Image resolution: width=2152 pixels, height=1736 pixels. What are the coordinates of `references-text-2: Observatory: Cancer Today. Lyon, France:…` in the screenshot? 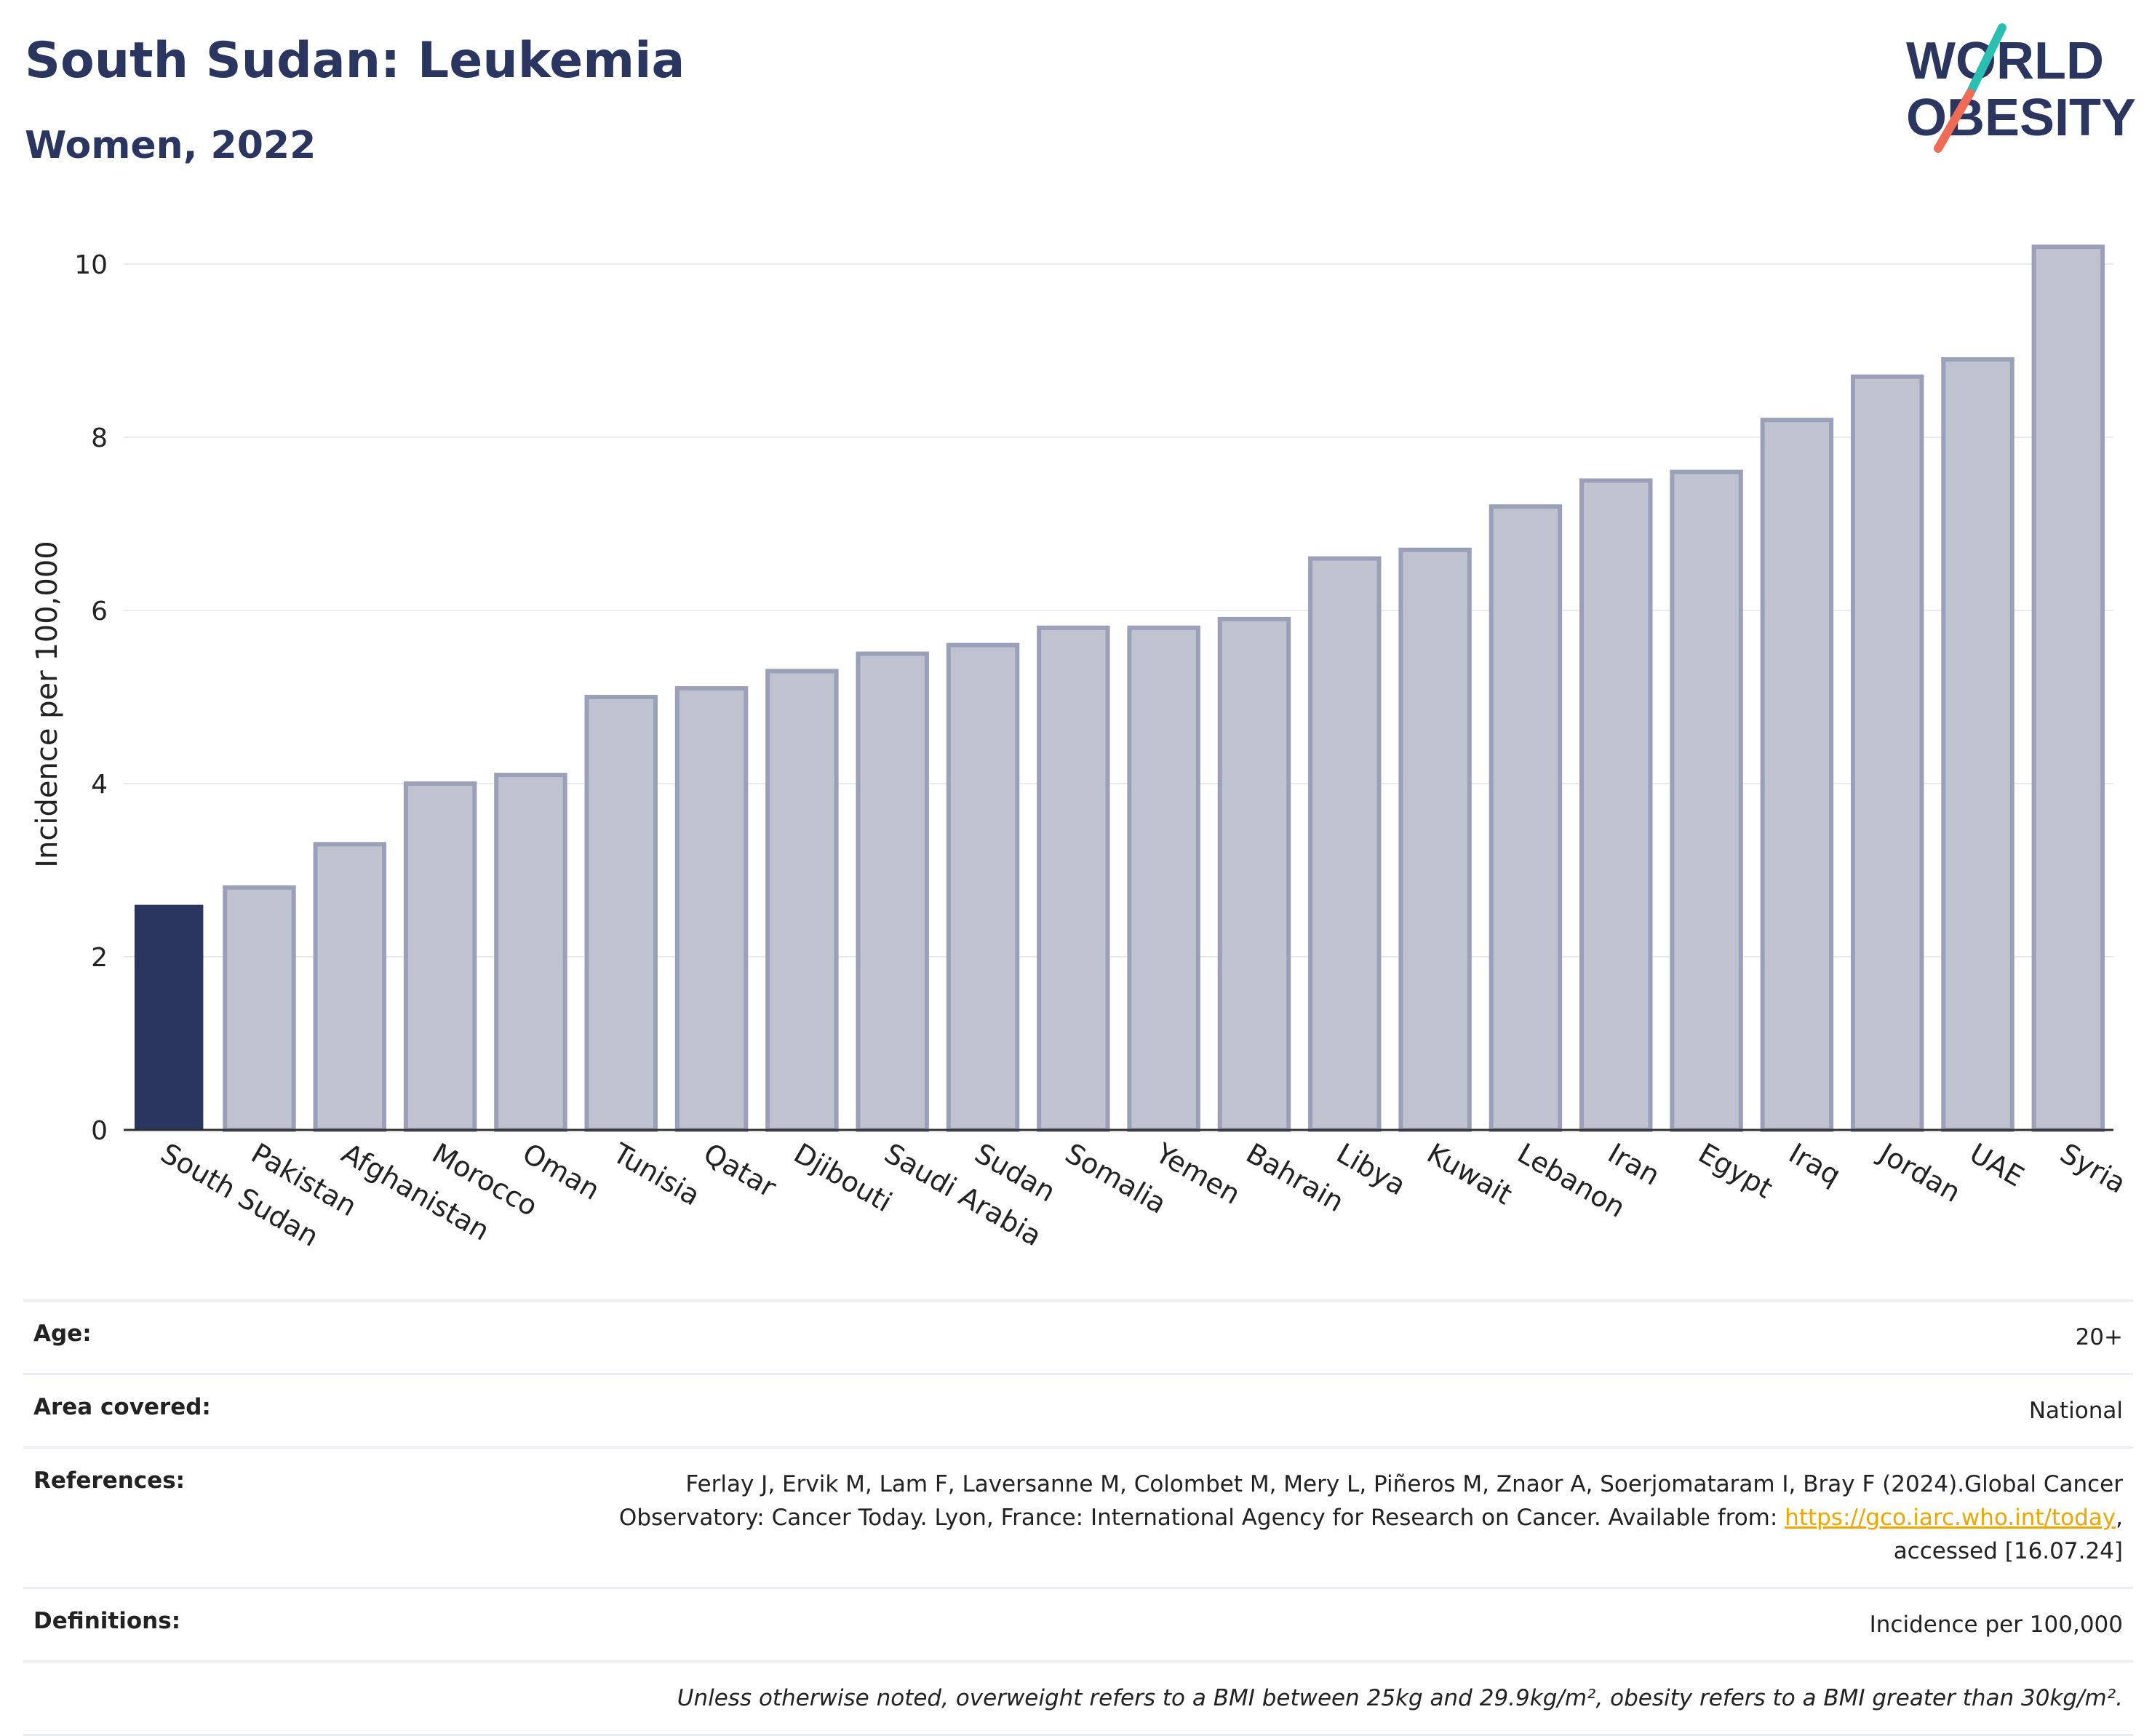 It's located at (1201, 1518).